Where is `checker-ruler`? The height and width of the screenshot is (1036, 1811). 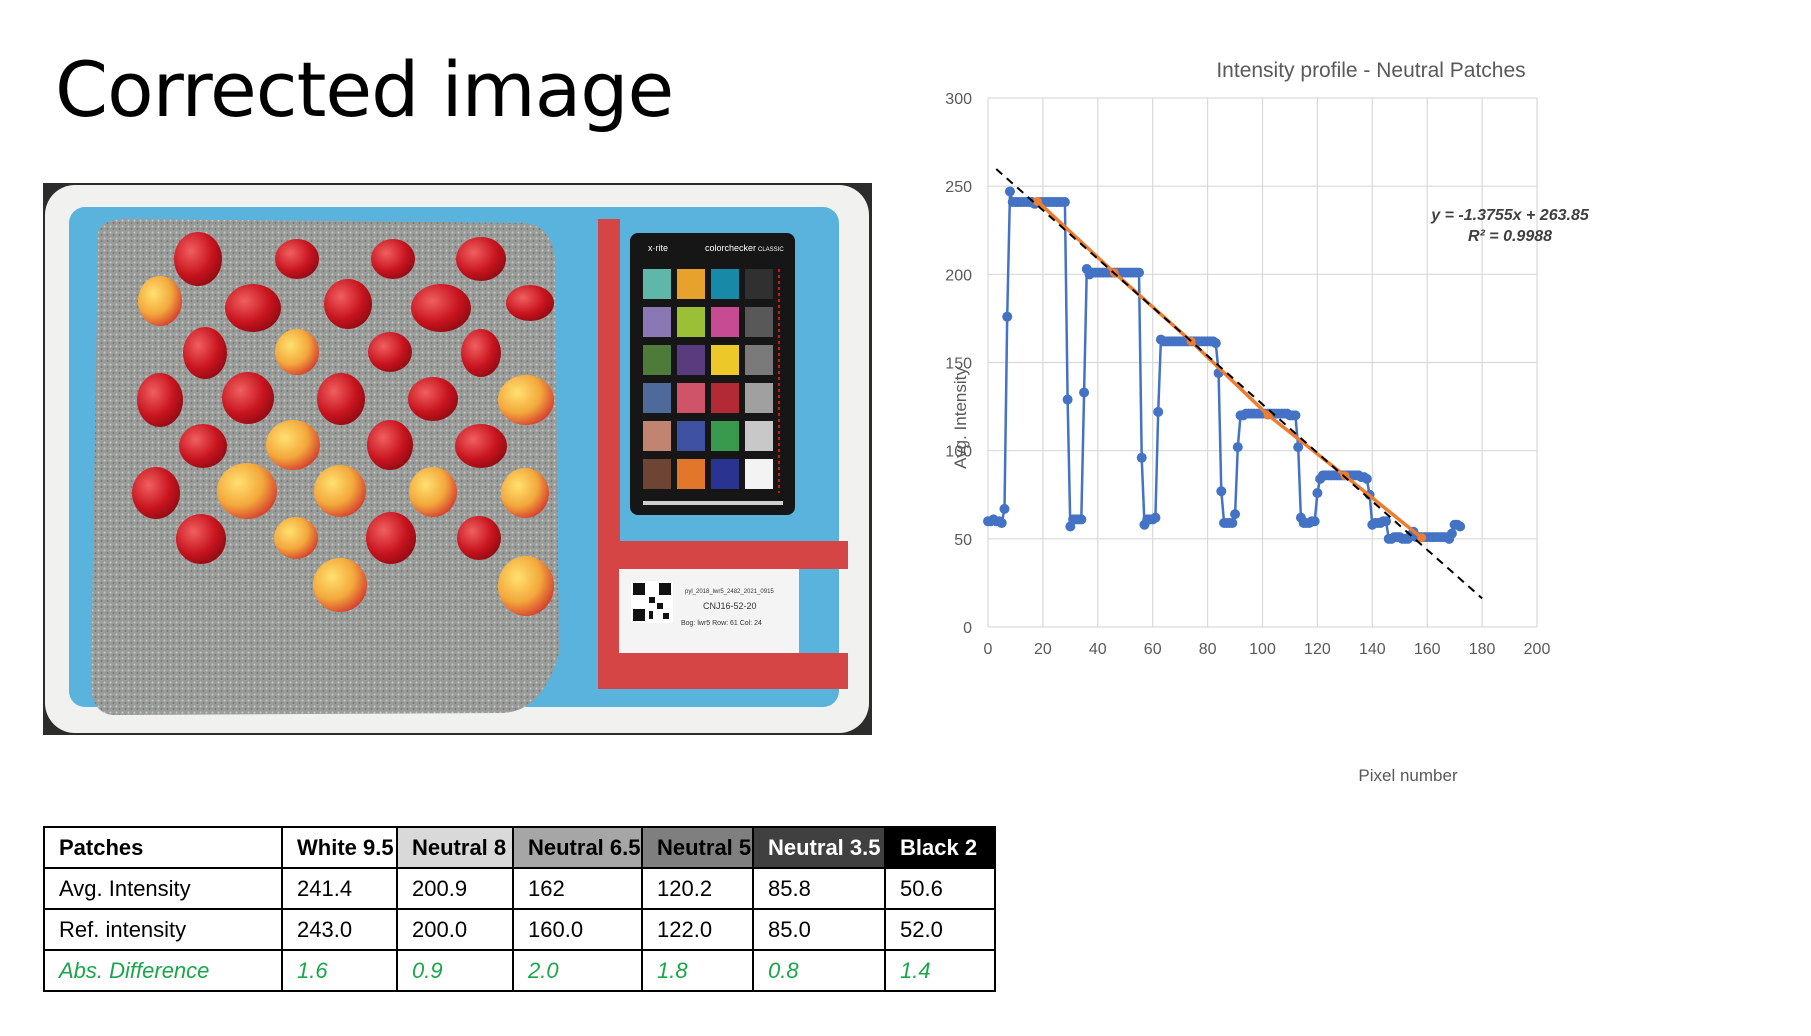
checker-ruler is located at coordinates (713, 503).